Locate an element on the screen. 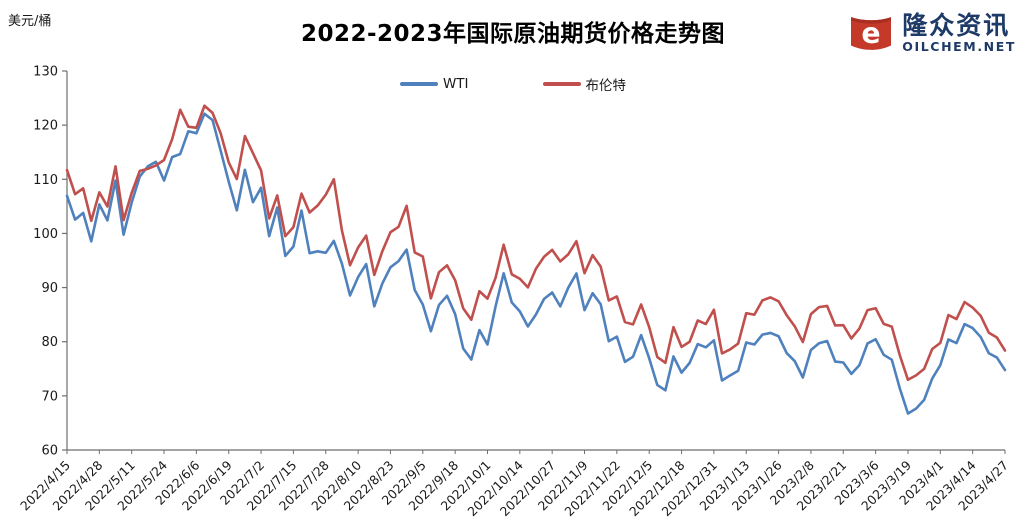  y-tick-label: 80 is located at coordinates (49, 342).